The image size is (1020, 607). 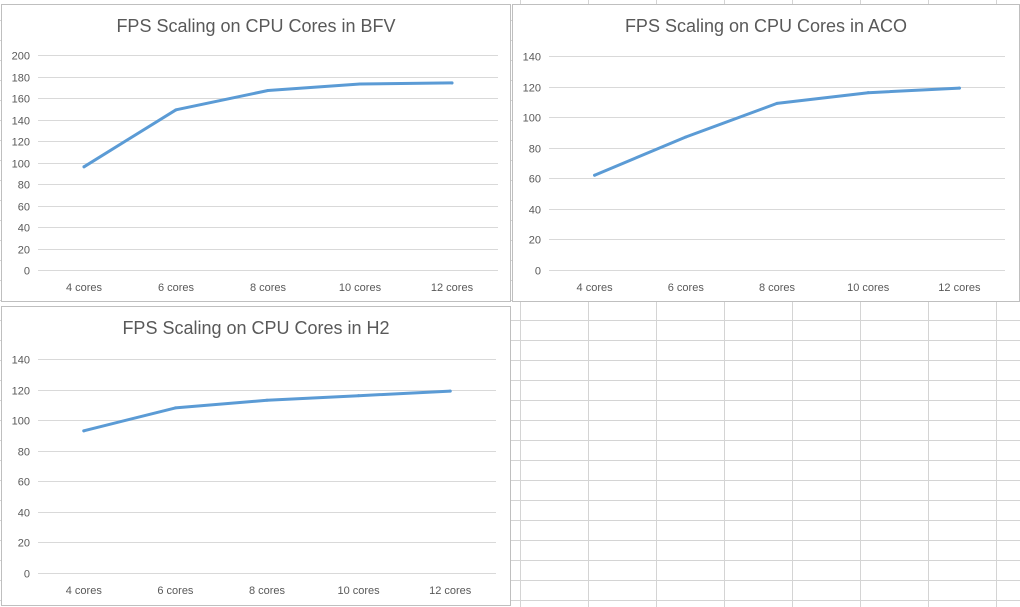 I want to click on y-tick-label: 160, so click(x=21, y=100).